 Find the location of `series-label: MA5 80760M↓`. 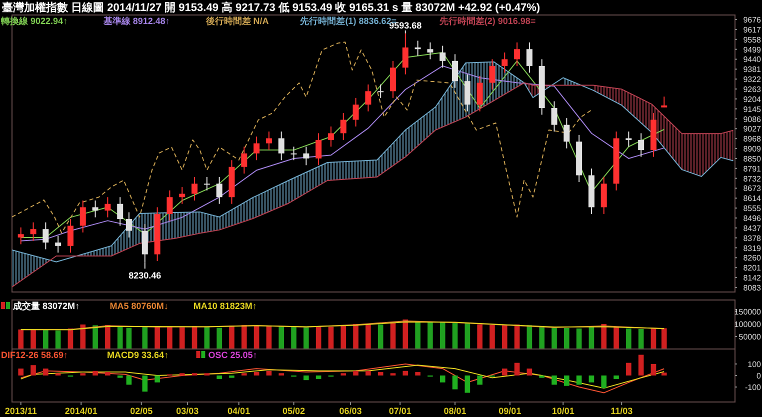

series-label: MA5 80760M↓ is located at coordinates (139, 306).